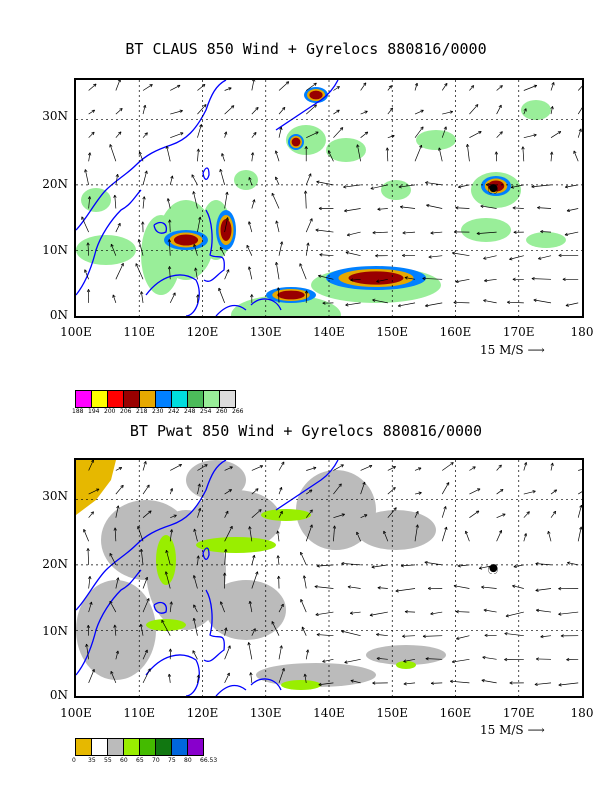  Describe the element at coordinates (206, 411) in the screenshot. I see `legend-label: 254` at that location.